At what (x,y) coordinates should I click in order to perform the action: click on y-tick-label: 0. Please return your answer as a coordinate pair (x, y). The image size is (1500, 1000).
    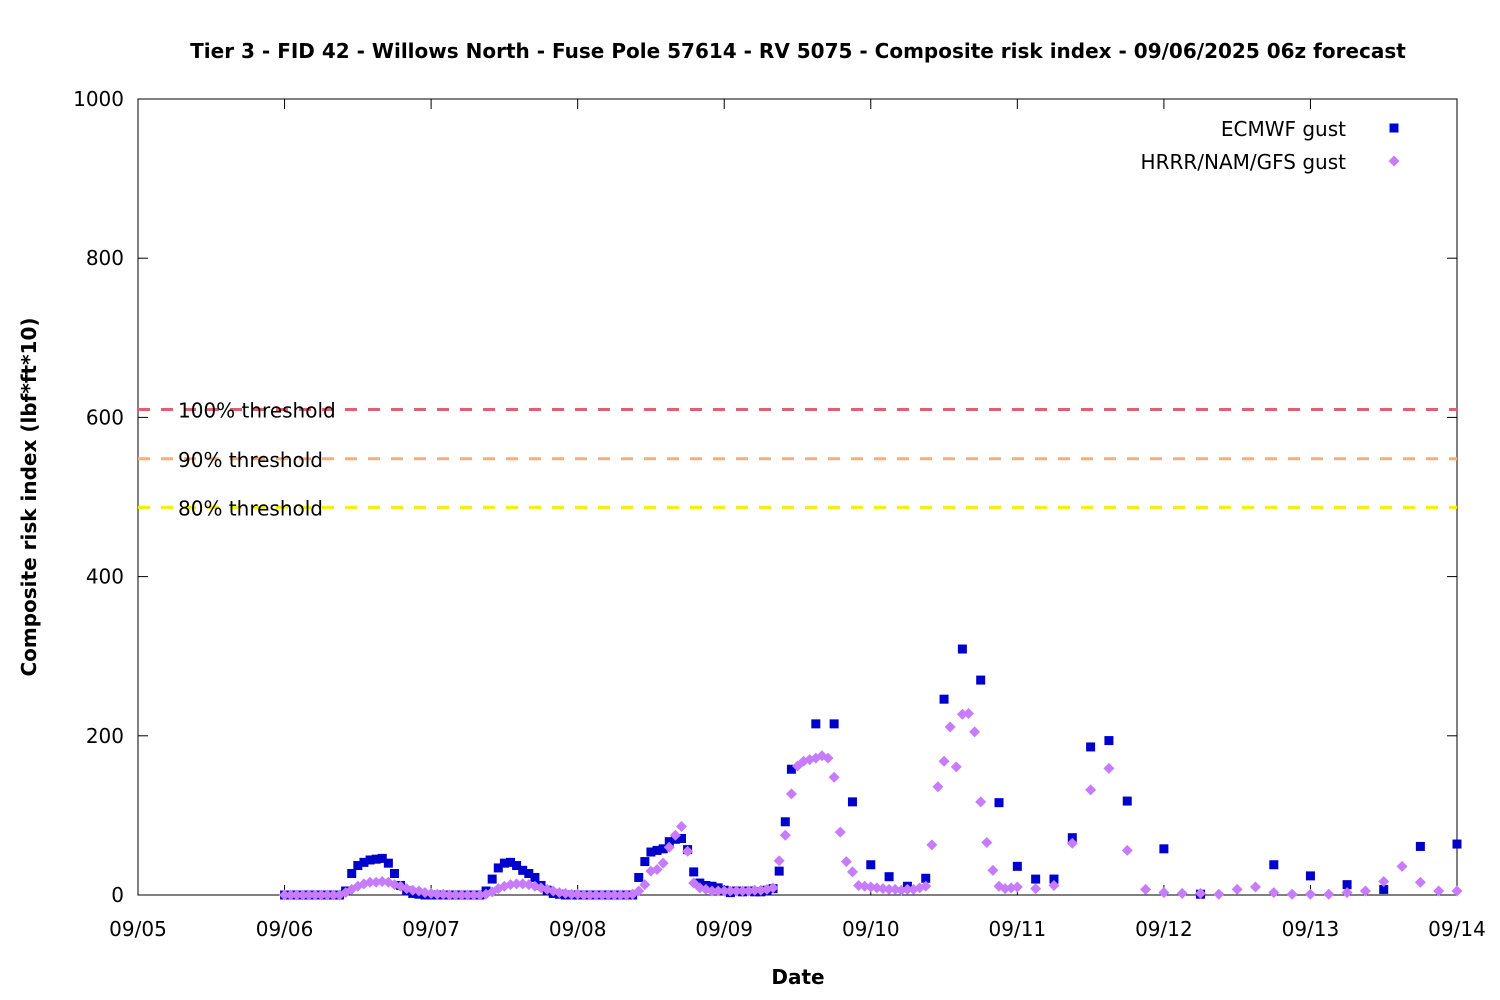
    Looking at the image, I should click on (117, 895).